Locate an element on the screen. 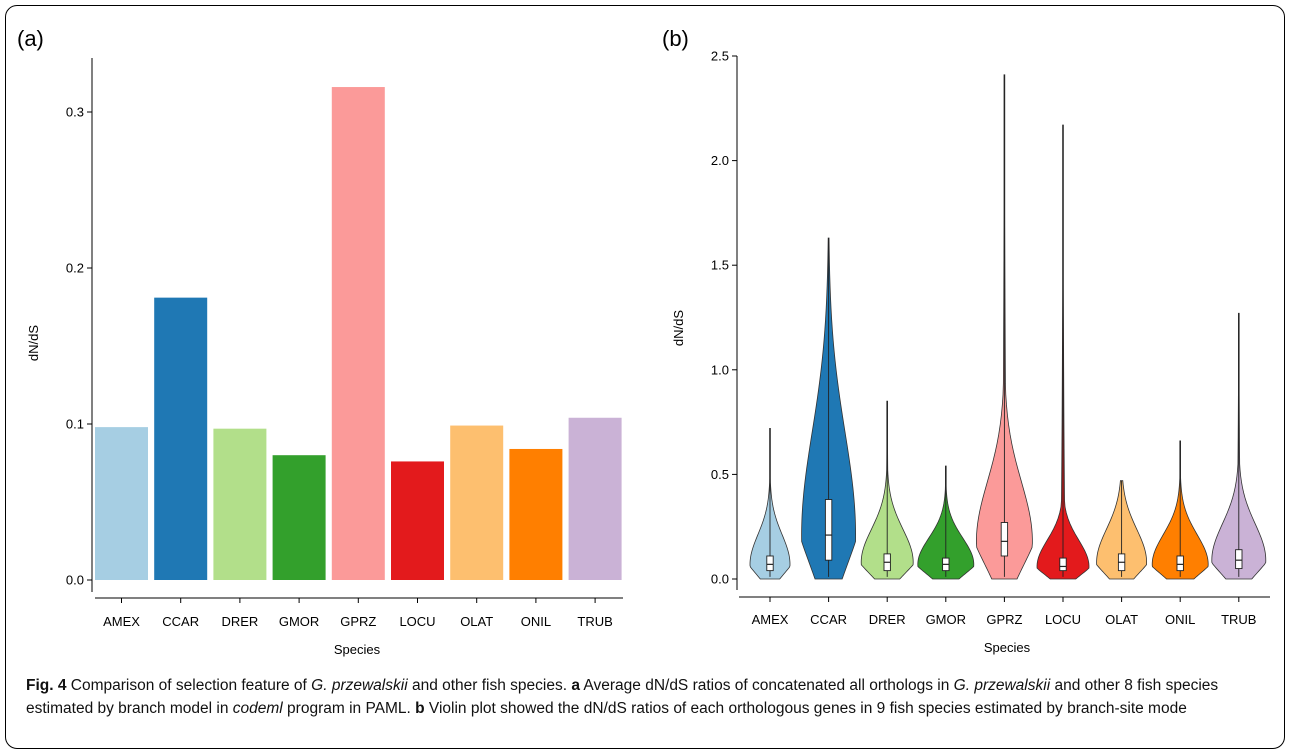 This screenshot has width=1290, height=754. panel-a-x-tick-label: OLAT is located at coordinates (476, 621).